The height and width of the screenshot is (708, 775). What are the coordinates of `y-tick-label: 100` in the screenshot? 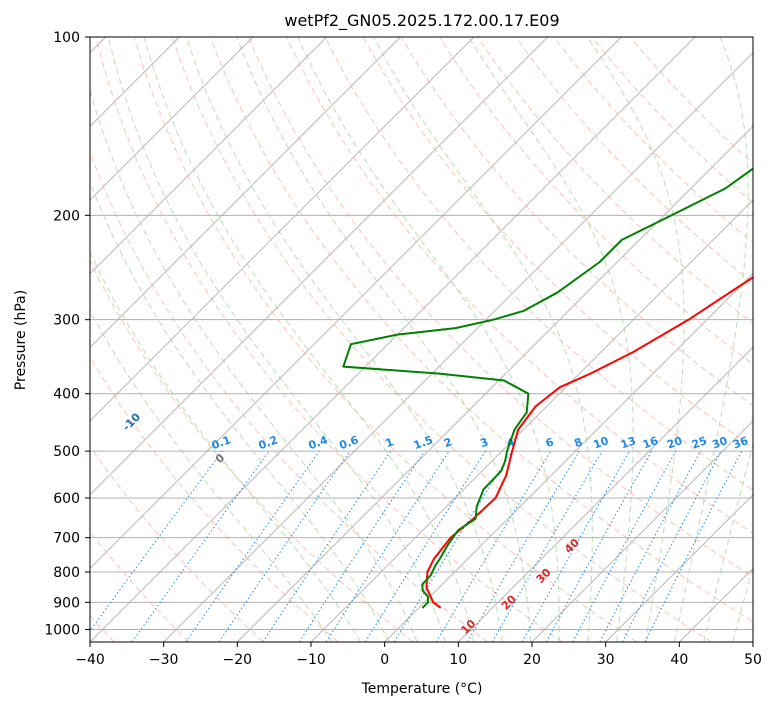 It's located at (66, 38).